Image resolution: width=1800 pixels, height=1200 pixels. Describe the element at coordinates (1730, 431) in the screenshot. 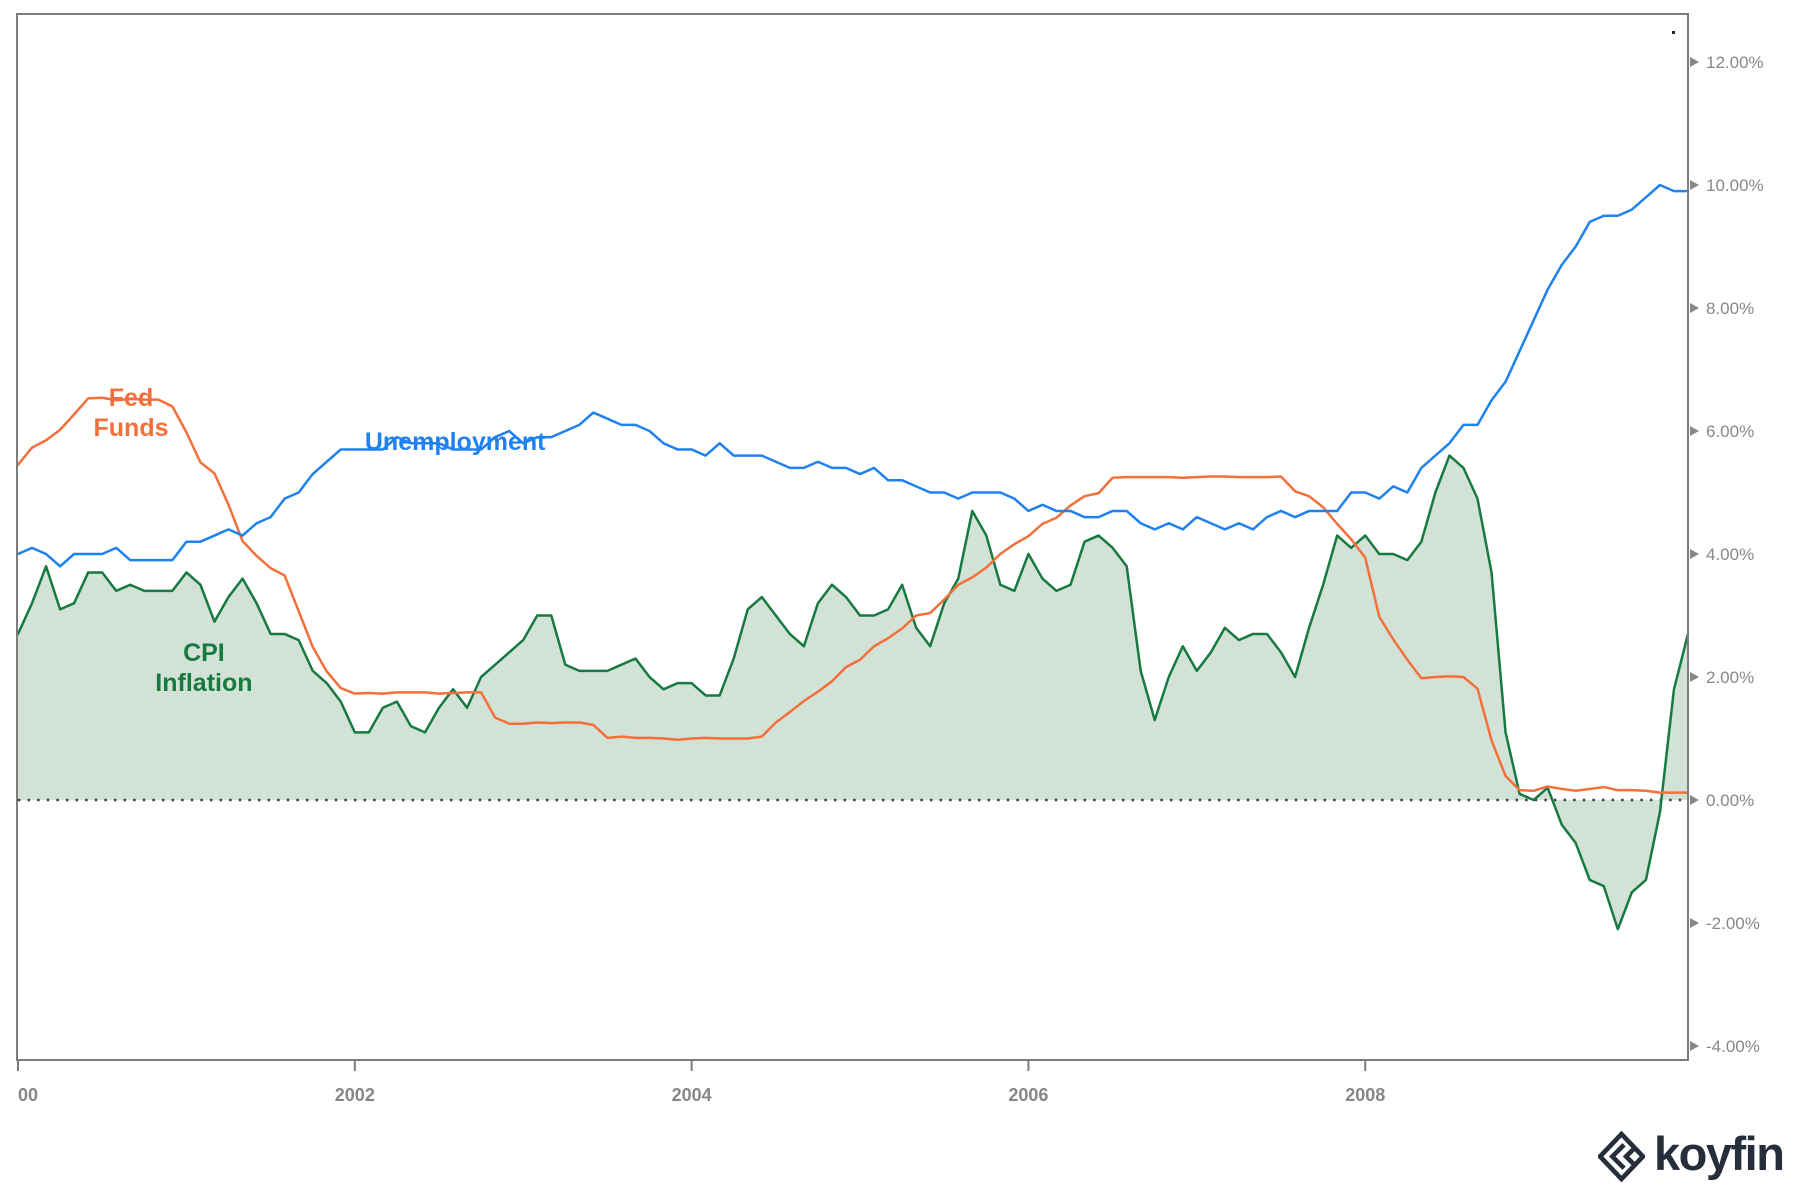

I see `y-tick-label: 6.00%` at that location.